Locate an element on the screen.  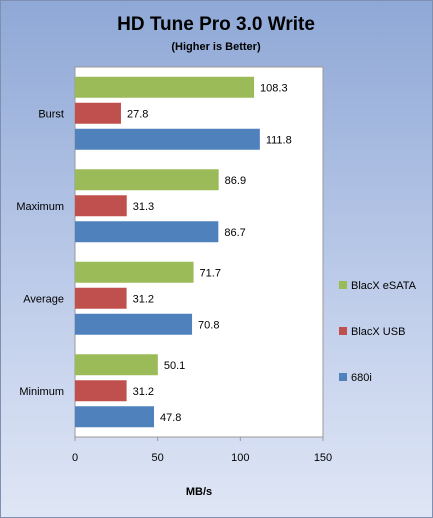
value-label-minimum-680i: 47.8 is located at coordinates (170, 418).